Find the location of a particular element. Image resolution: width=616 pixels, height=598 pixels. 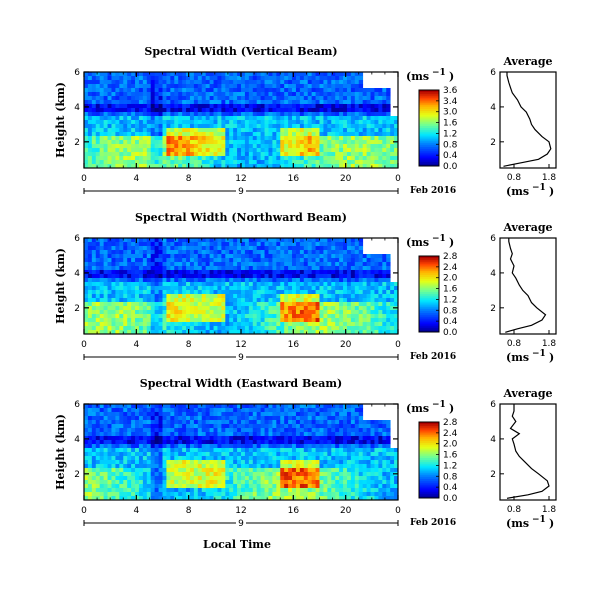

panel-title: Spectral Width (Vertical Beam) is located at coordinates (240, 51).